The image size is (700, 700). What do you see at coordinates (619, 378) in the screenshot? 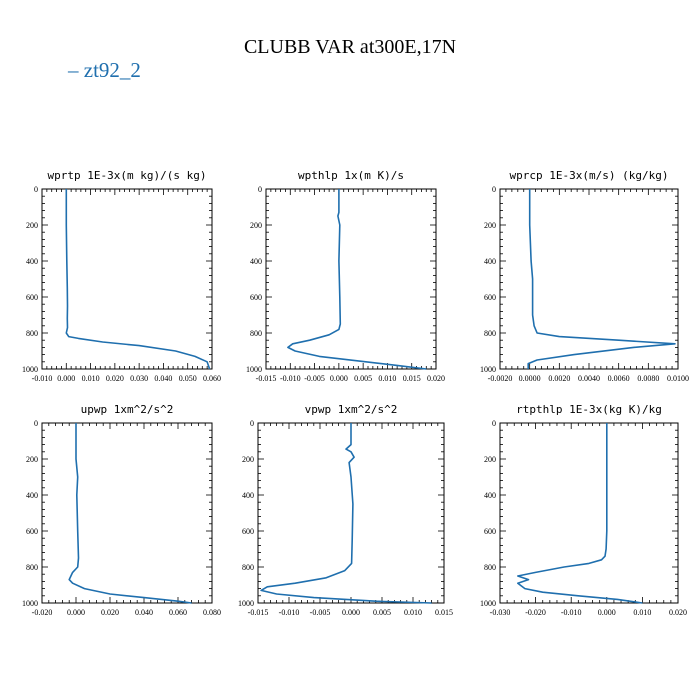
I see `x-tick-label: 0.0060` at bounding box center [619, 378].